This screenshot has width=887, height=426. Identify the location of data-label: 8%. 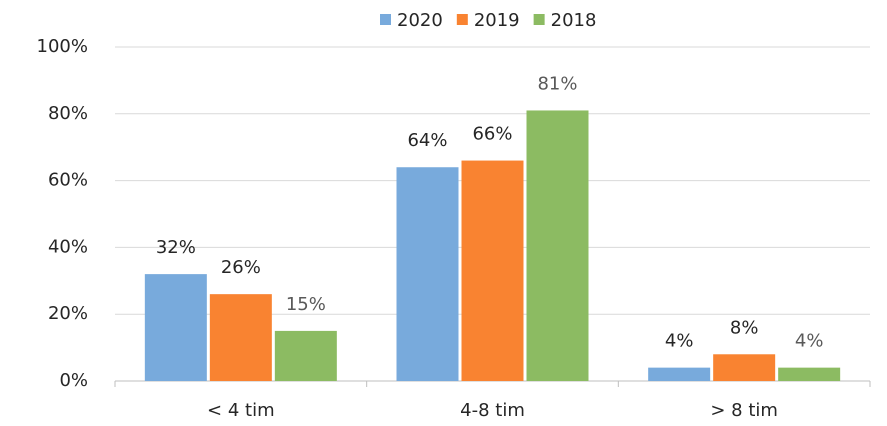
(744, 327).